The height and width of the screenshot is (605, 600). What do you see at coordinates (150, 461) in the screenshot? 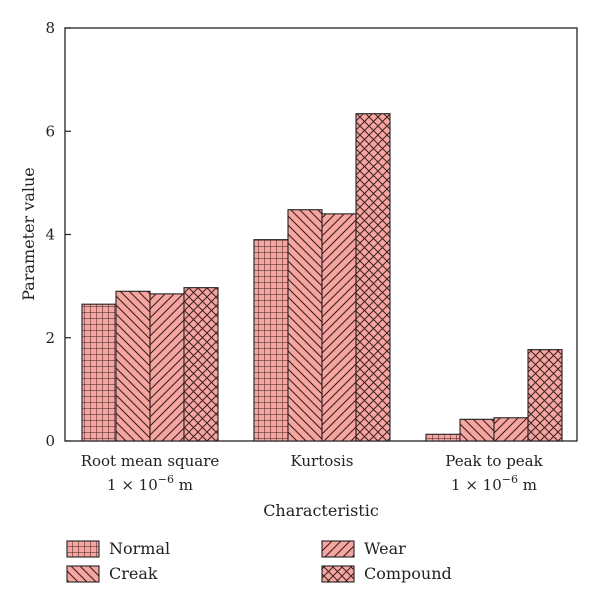
I see `x-category-label: Root mean square` at bounding box center [150, 461].